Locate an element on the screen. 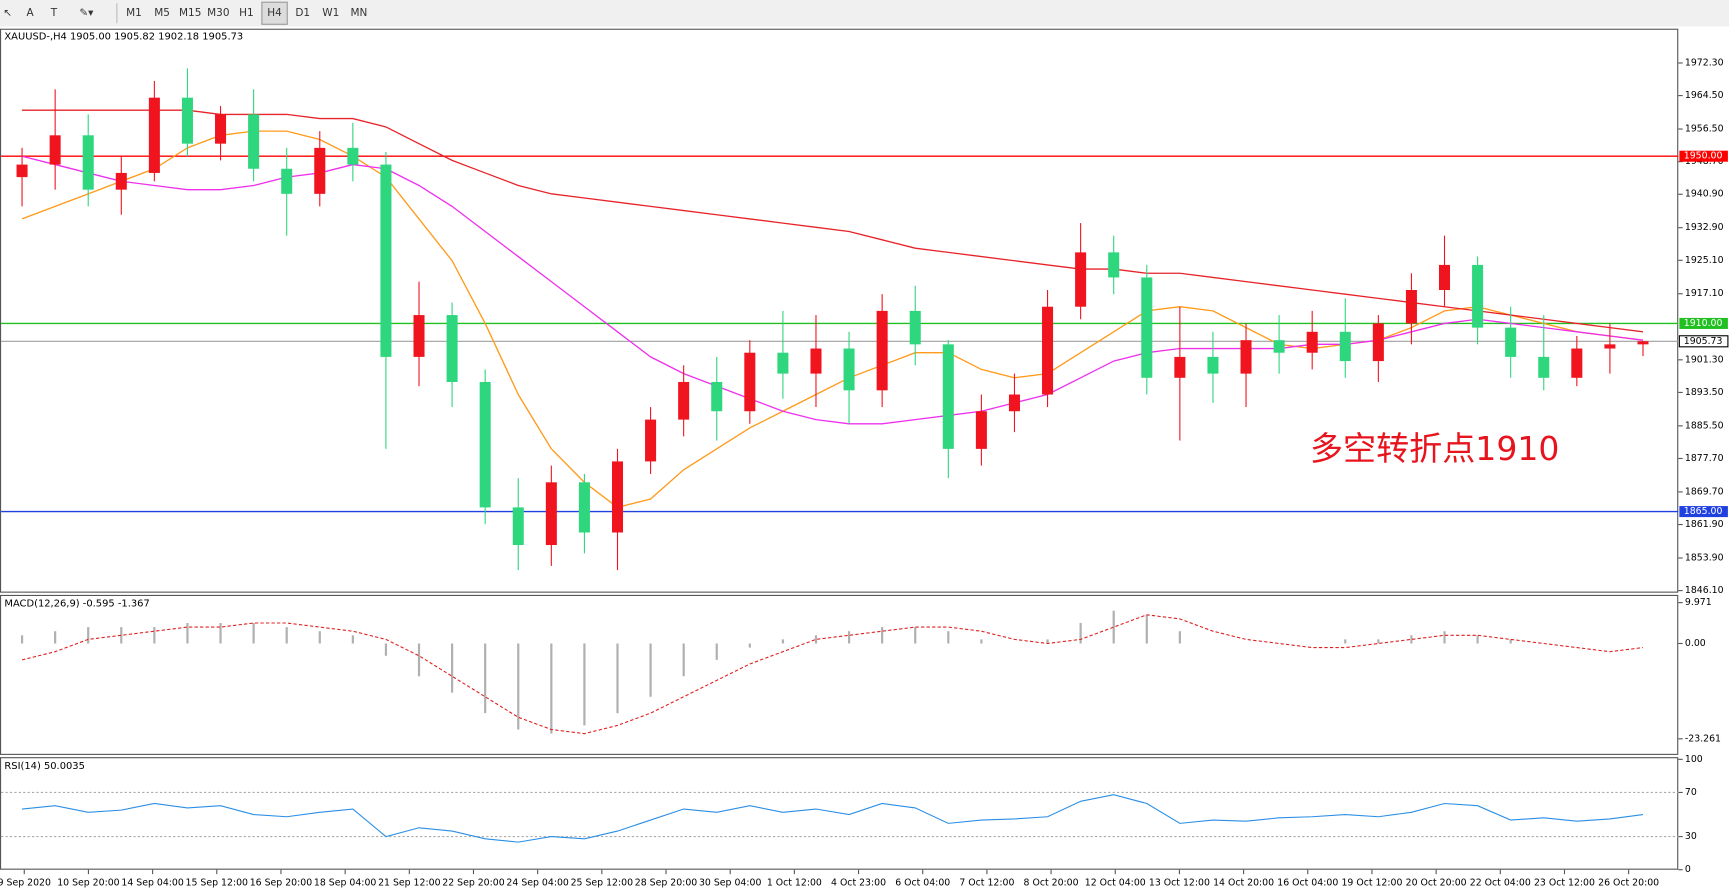  timeframe-button is located at coordinates (274, 13).